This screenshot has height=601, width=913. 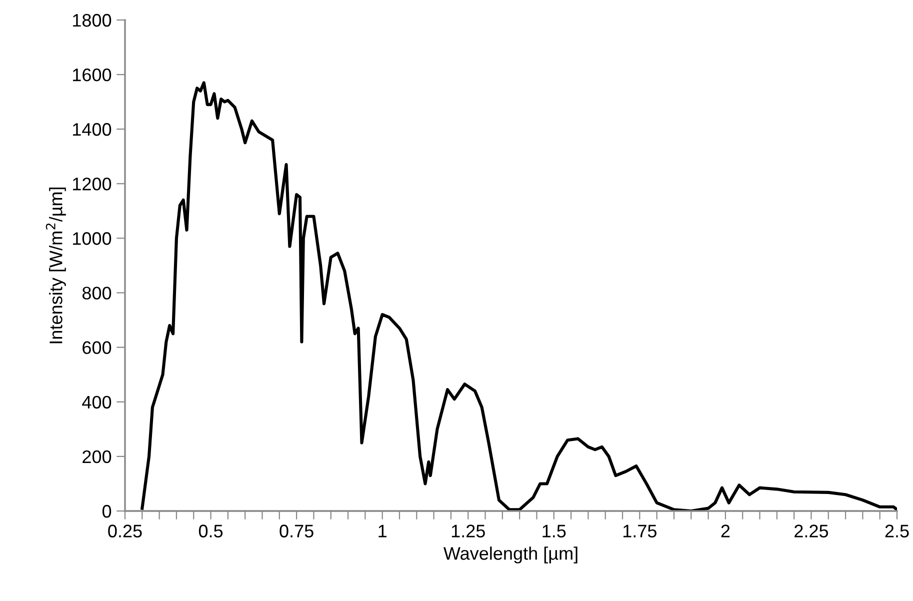 What do you see at coordinates (468, 531) in the screenshot?
I see `x-tick-label: 1.25` at bounding box center [468, 531].